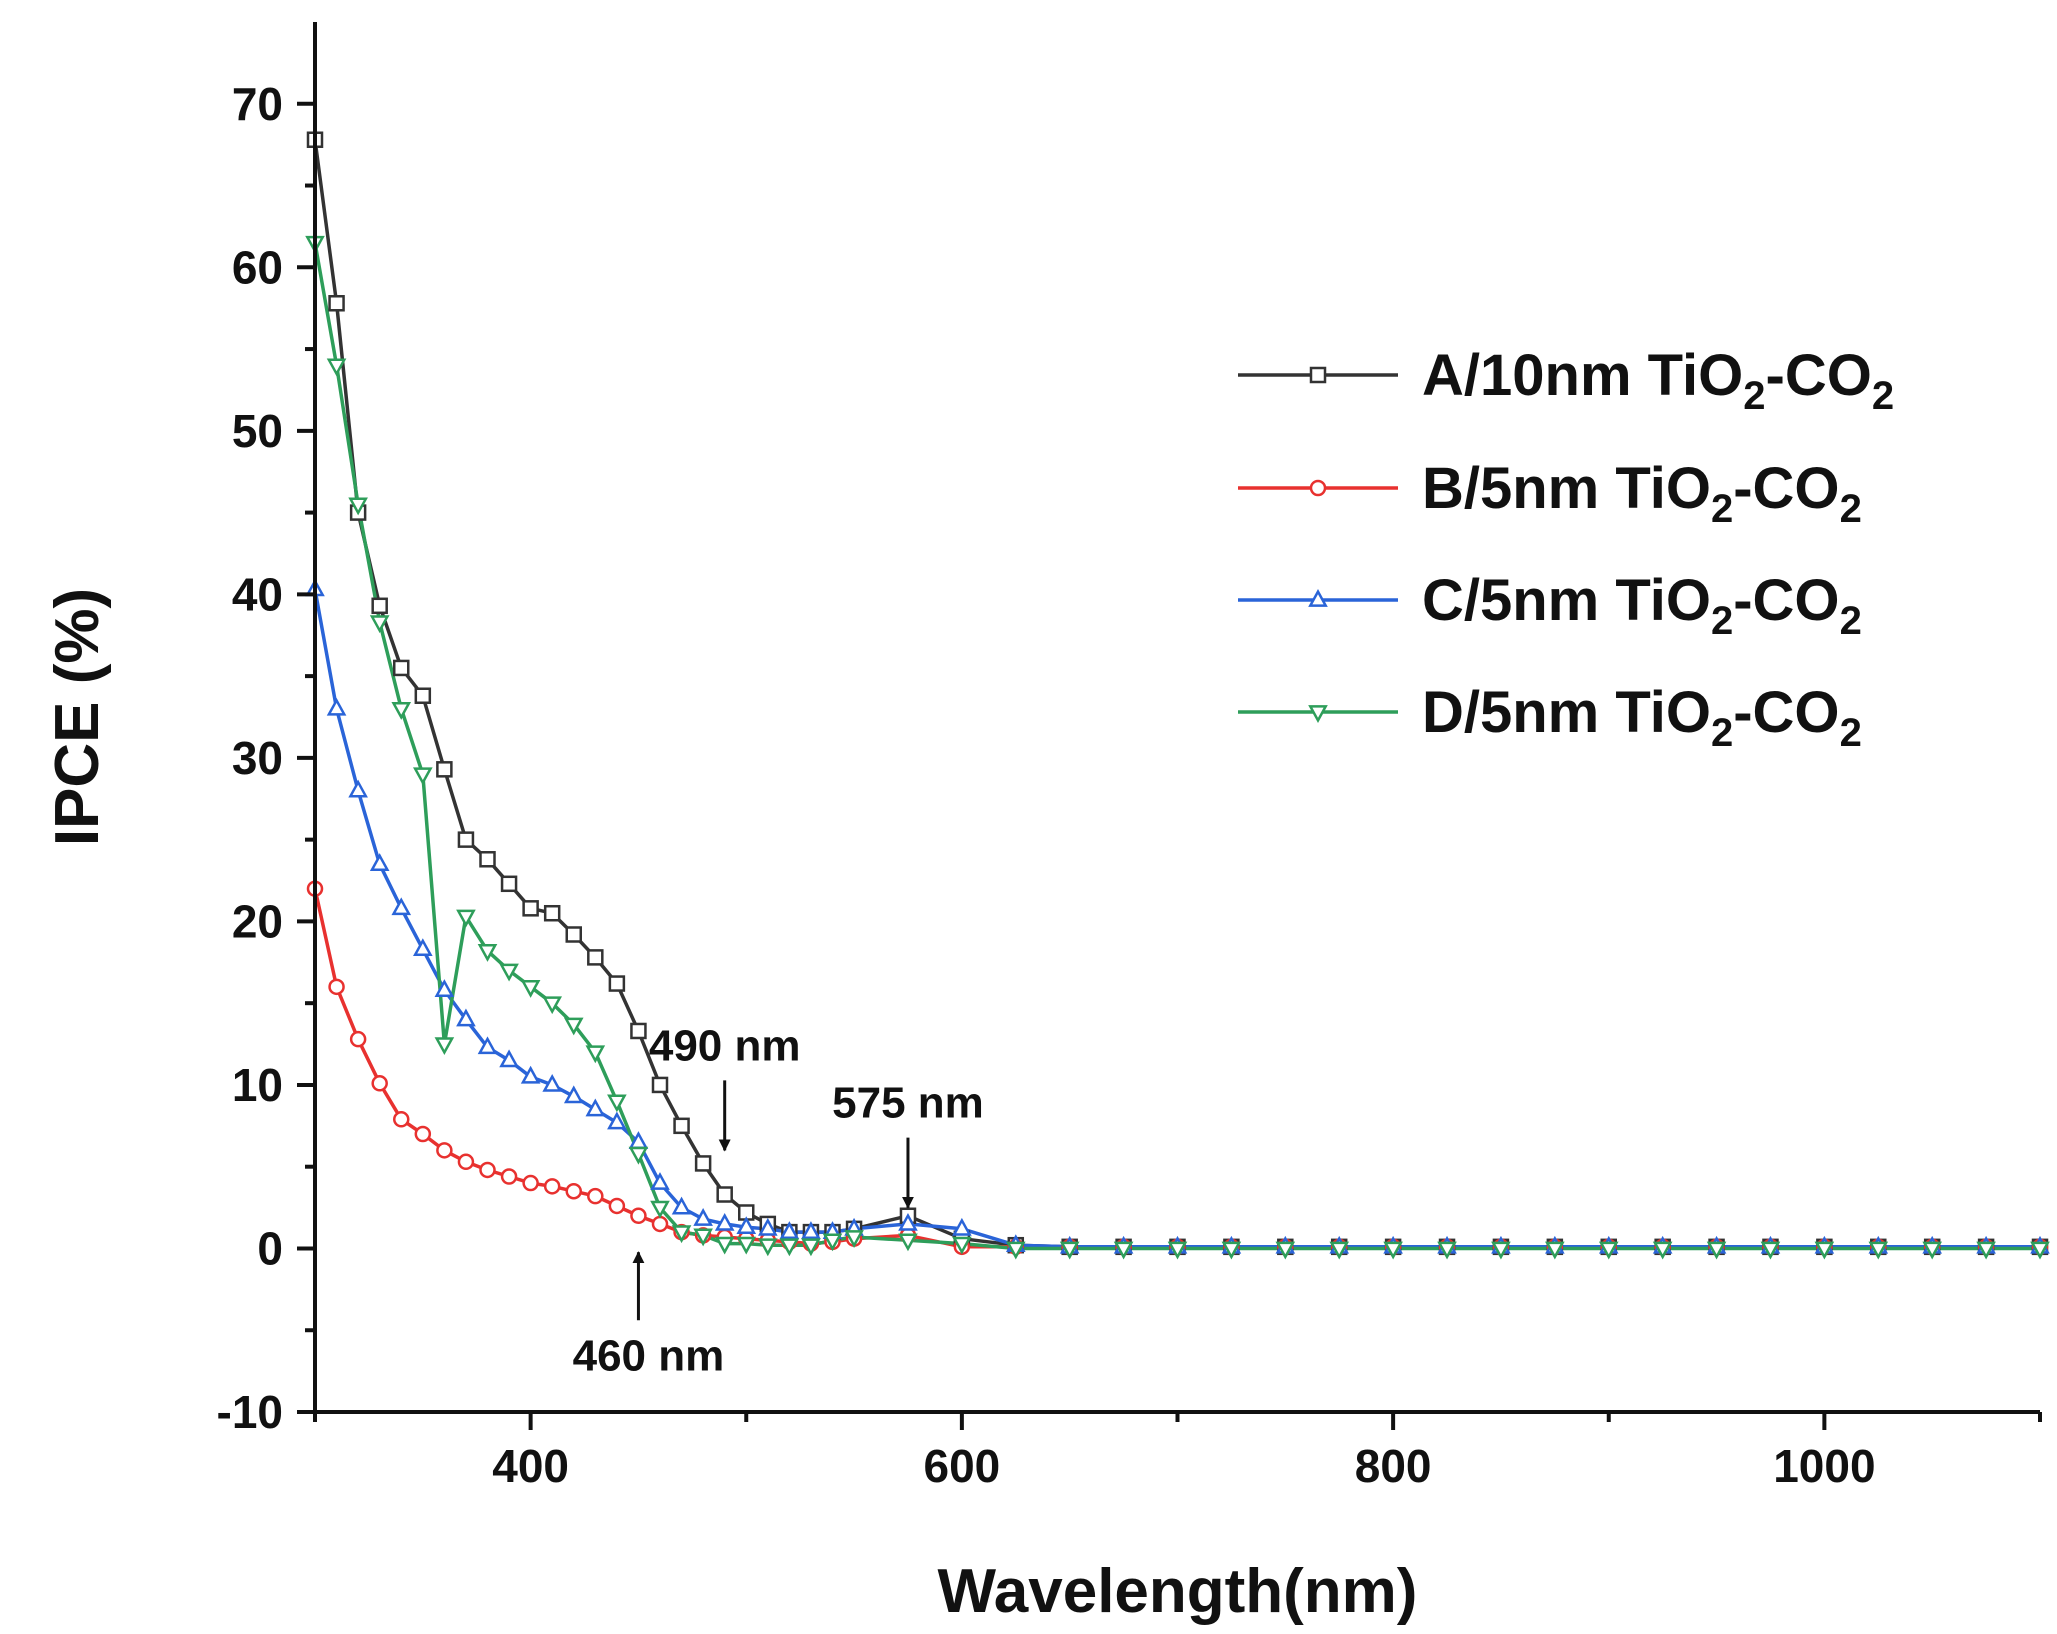  What do you see at coordinates (1582, 375) in the screenshot?
I see `legend-text-part: A/10nm TiO` at bounding box center [1582, 375].